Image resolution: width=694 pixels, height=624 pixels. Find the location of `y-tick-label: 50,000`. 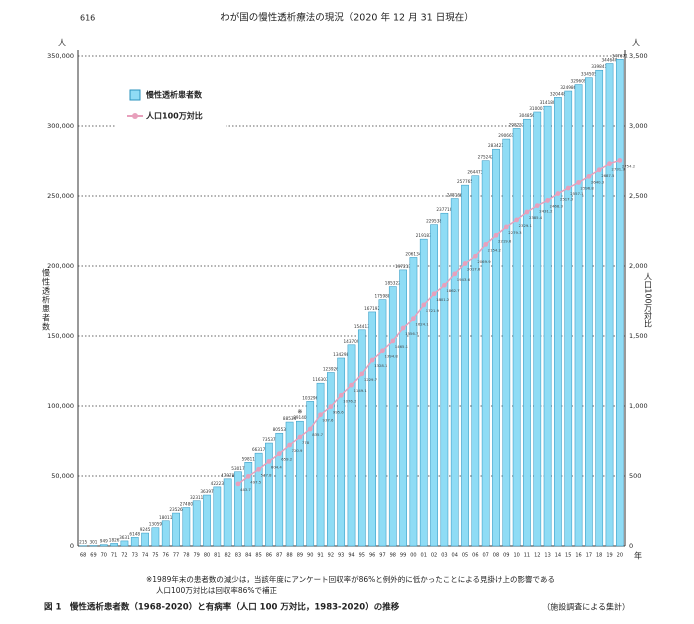

y-tick-label: 50,000 is located at coordinates (62, 476).